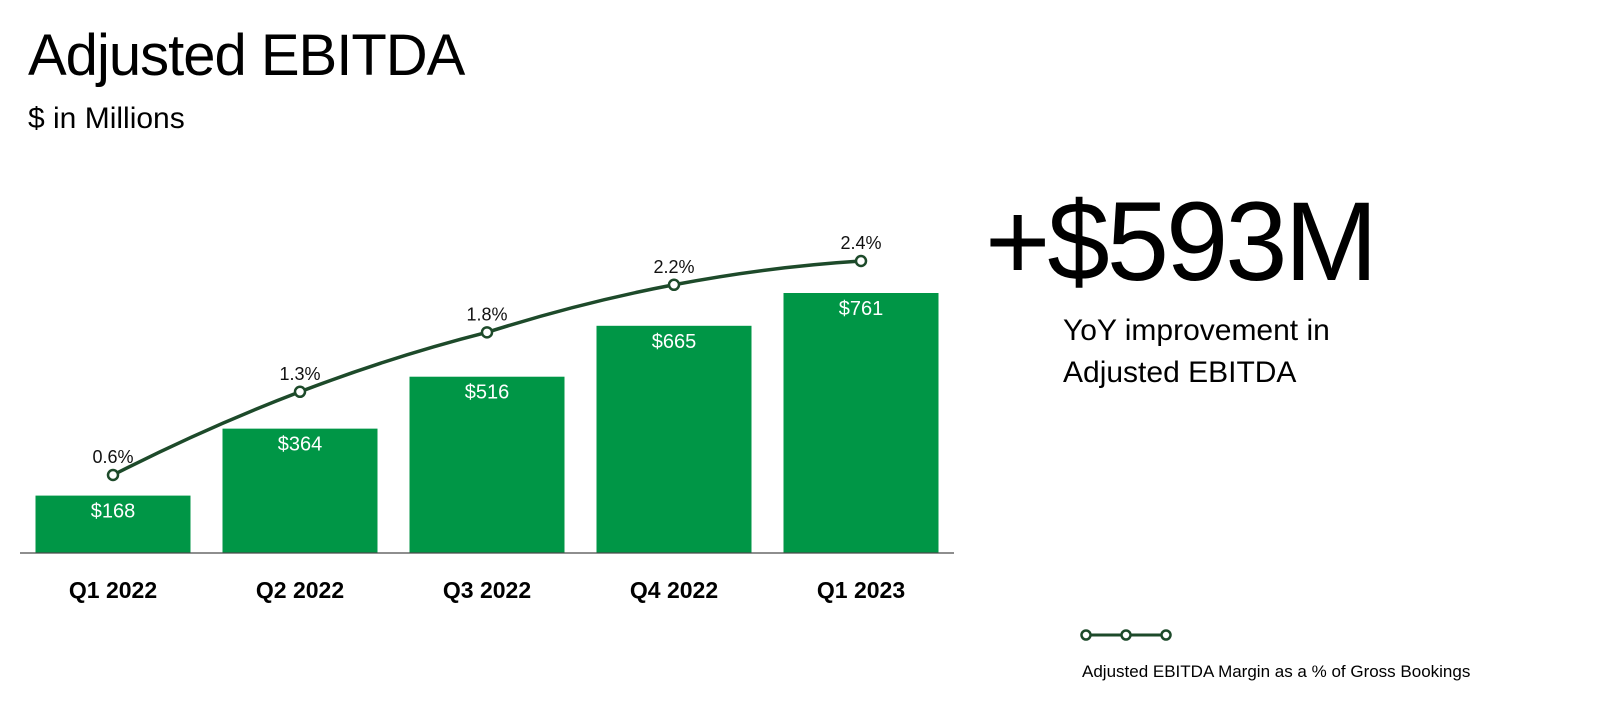 The width and height of the screenshot is (1600, 717). I want to click on x-tick-label: Q1 2022, so click(113, 590).